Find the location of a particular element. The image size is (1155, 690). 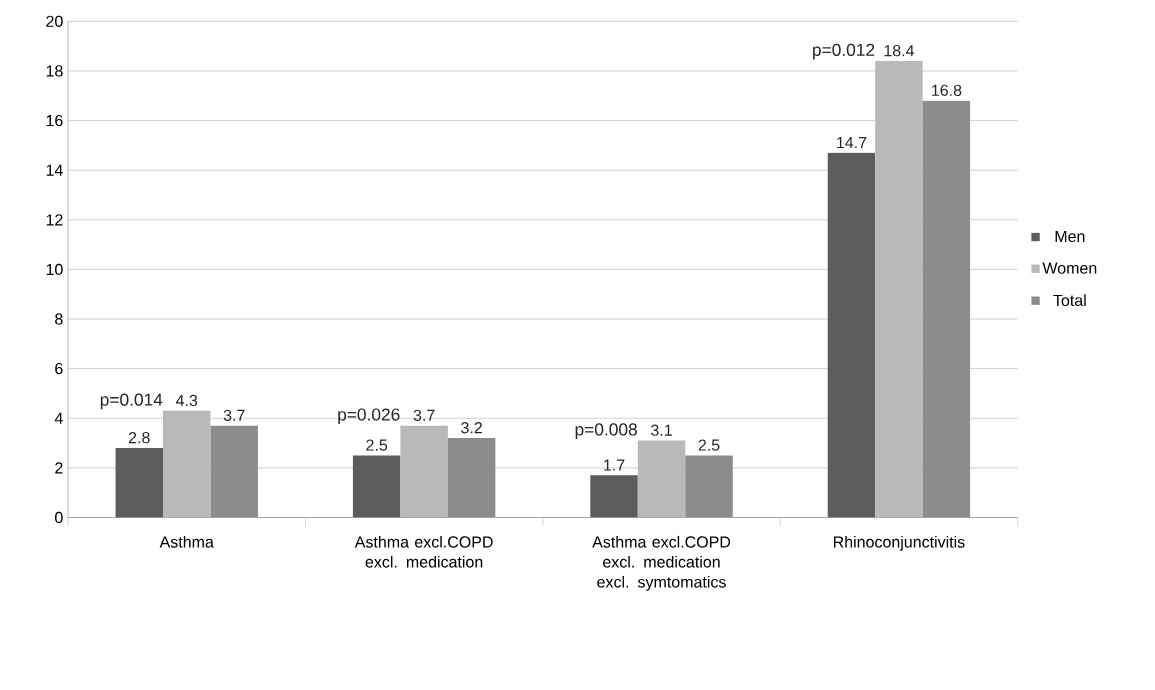

annotation: p=0.014 is located at coordinates (131, 401).